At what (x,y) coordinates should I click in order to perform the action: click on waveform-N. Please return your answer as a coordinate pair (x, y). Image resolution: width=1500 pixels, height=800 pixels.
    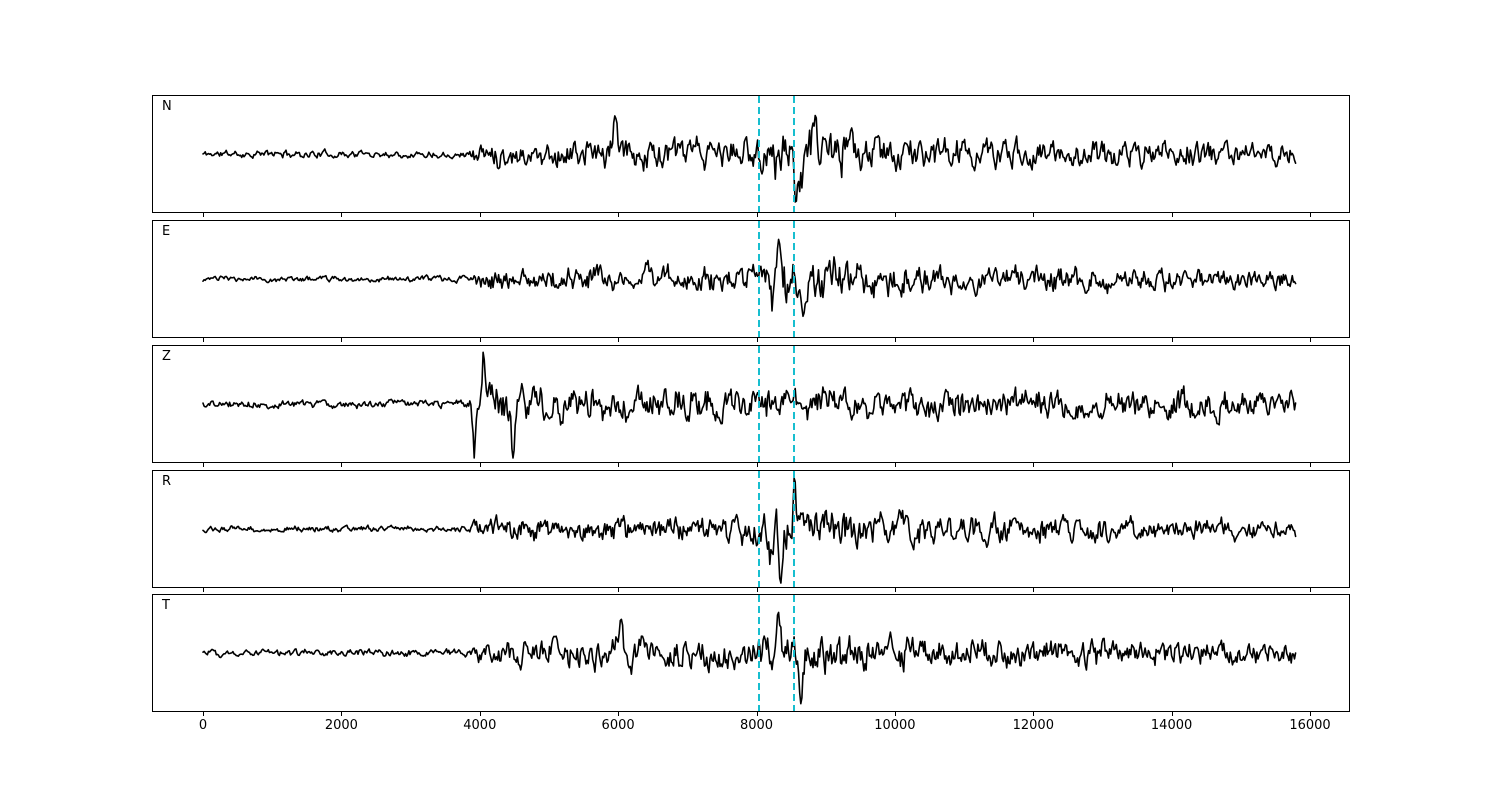
    Looking at the image, I should click on (749, 158).